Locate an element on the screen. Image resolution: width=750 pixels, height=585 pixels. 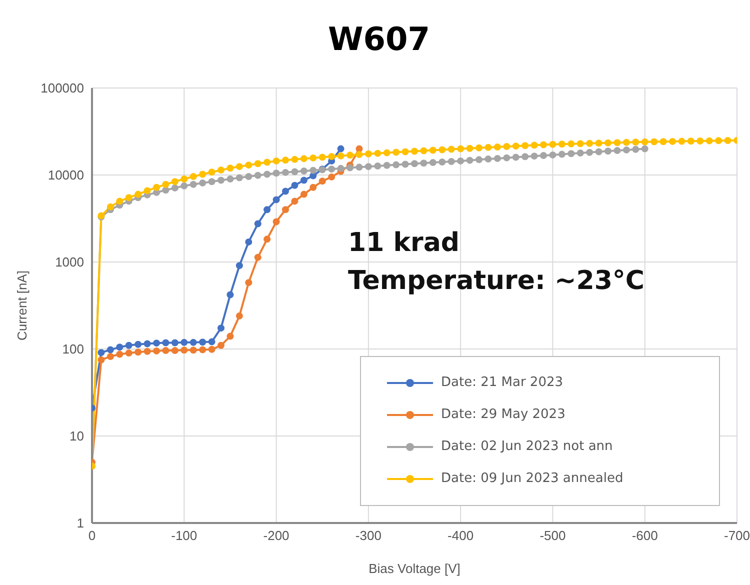
legend-label: Date: 29 May 2023 is located at coordinates (503, 415).